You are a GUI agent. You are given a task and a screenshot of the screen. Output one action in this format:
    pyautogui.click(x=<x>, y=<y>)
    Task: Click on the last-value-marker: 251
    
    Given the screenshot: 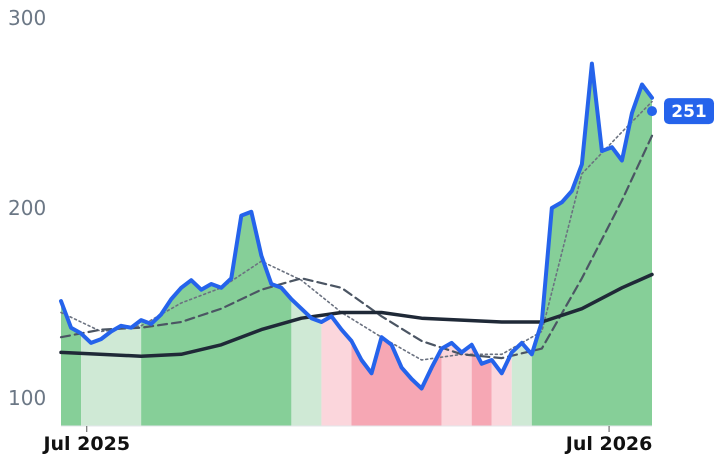 What is the action you would take?
    pyautogui.click(x=680, y=111)
    